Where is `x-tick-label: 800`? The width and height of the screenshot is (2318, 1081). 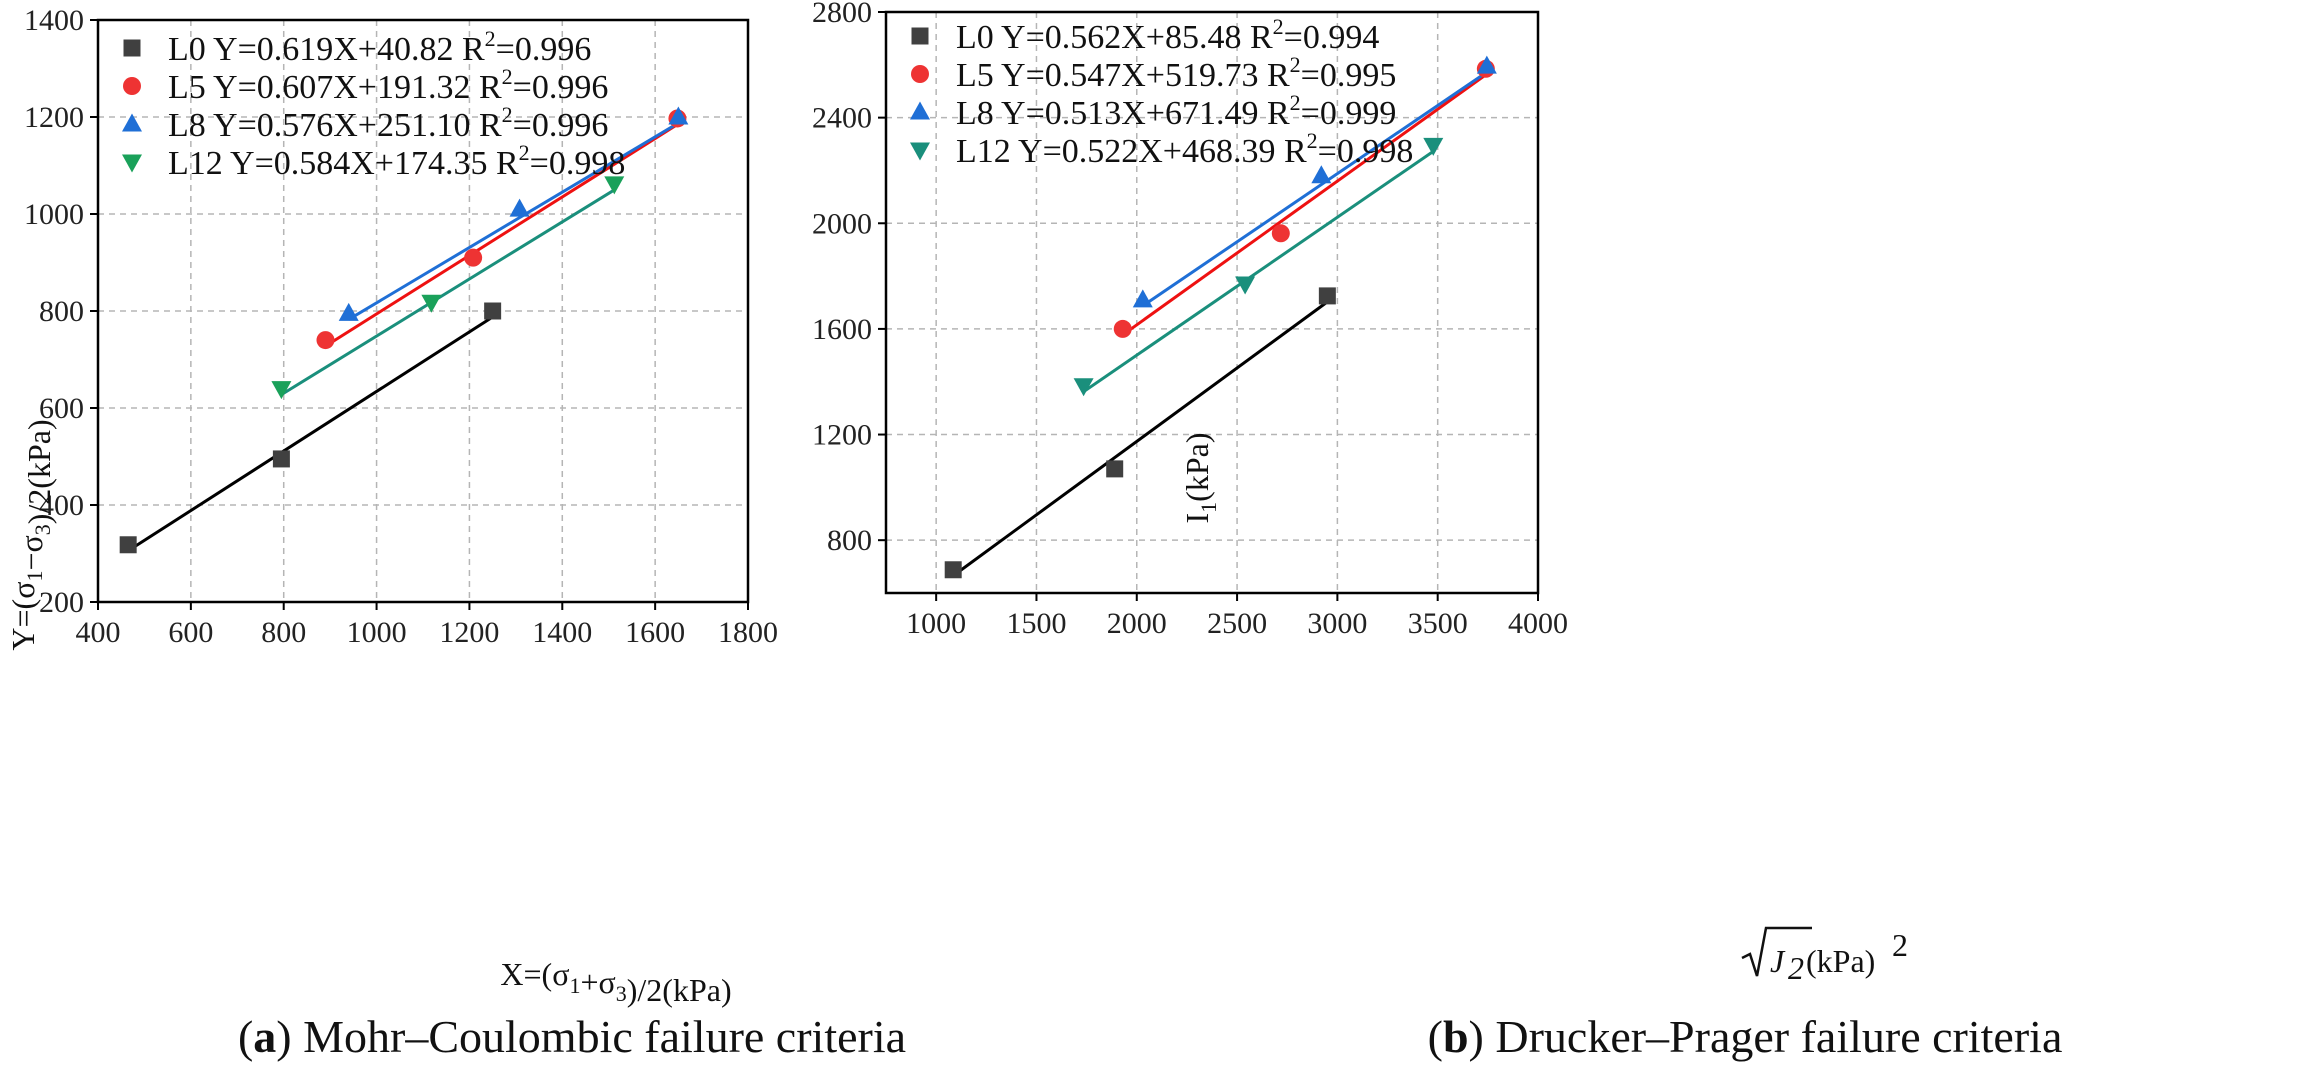
x-tick-label: 800 is located at coordinates (283, 632).